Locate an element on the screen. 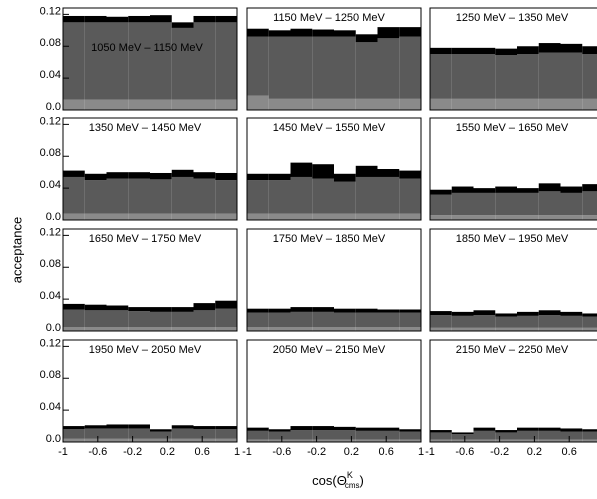 This screenshot has height=499, width=597. panel-title: 1350 MeV – 1450 MeV is located at coordinates (145, 128).